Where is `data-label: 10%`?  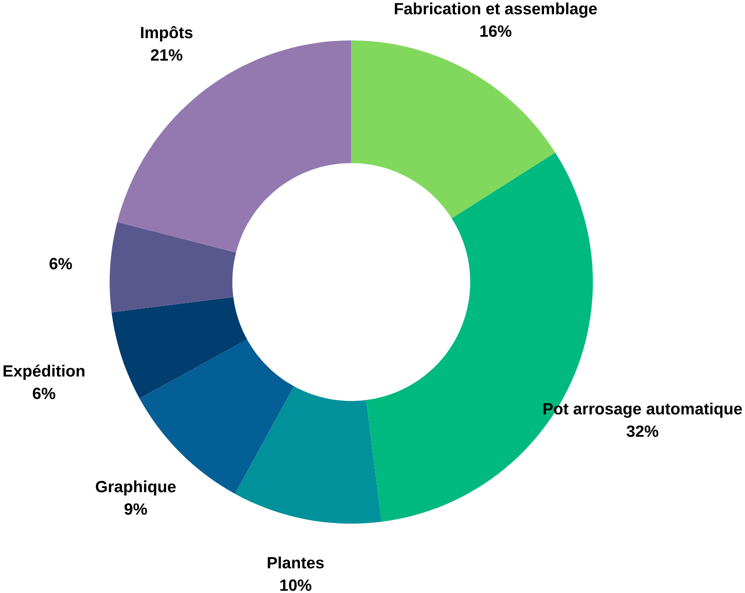 data-label: 10% is located at coordinates (296, 585).